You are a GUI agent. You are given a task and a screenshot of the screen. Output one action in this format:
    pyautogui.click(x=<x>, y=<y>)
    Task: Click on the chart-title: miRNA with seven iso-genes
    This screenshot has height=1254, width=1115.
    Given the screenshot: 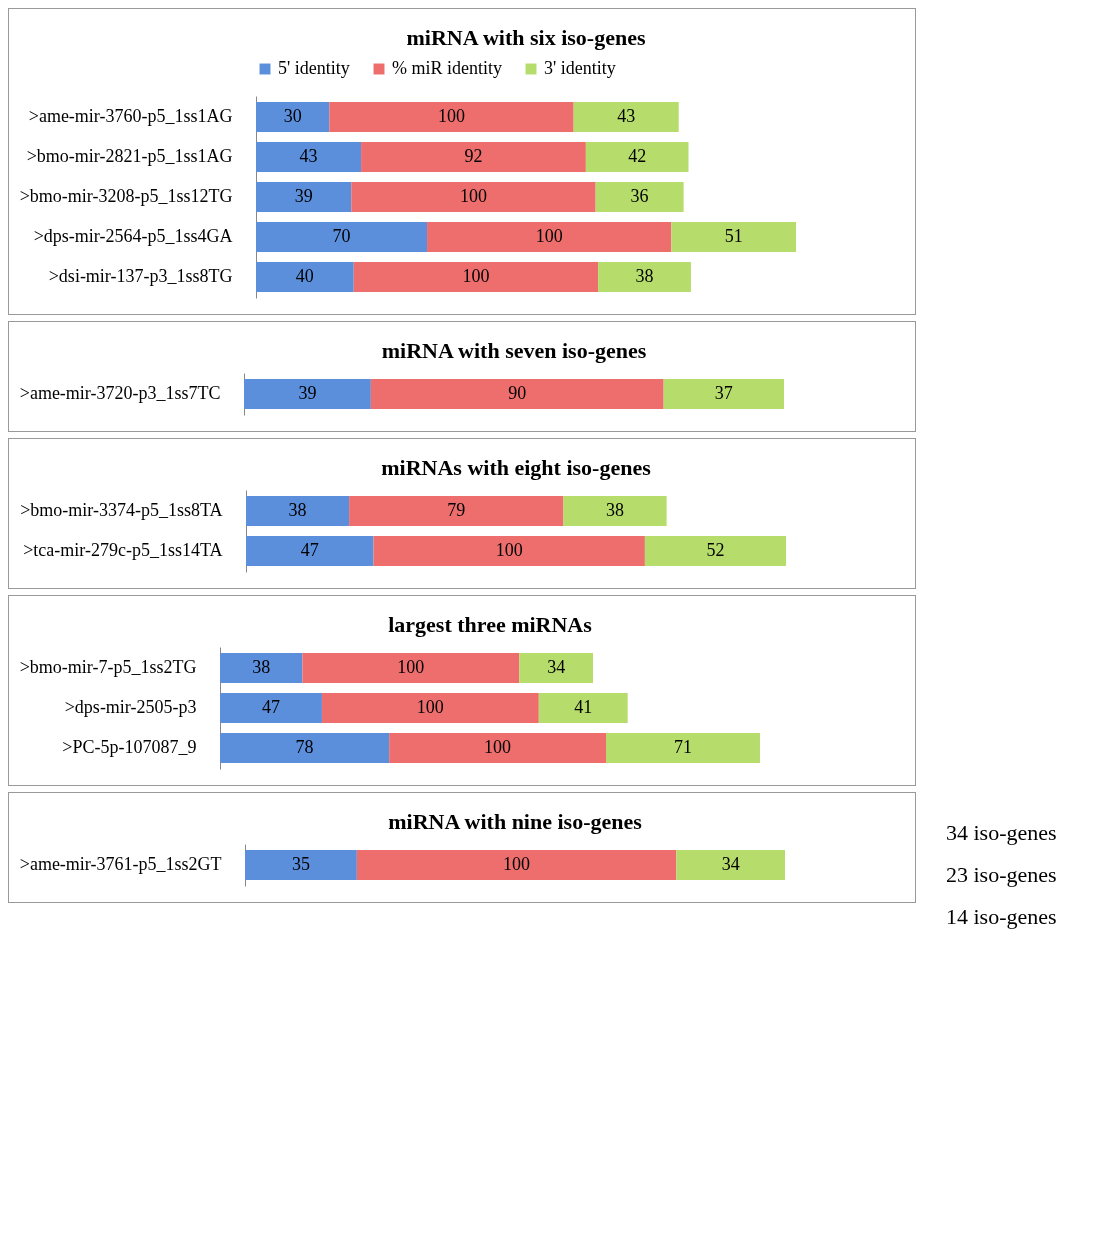 What is the action you would take?
    pyautogui.click(x=514, y=350)
    